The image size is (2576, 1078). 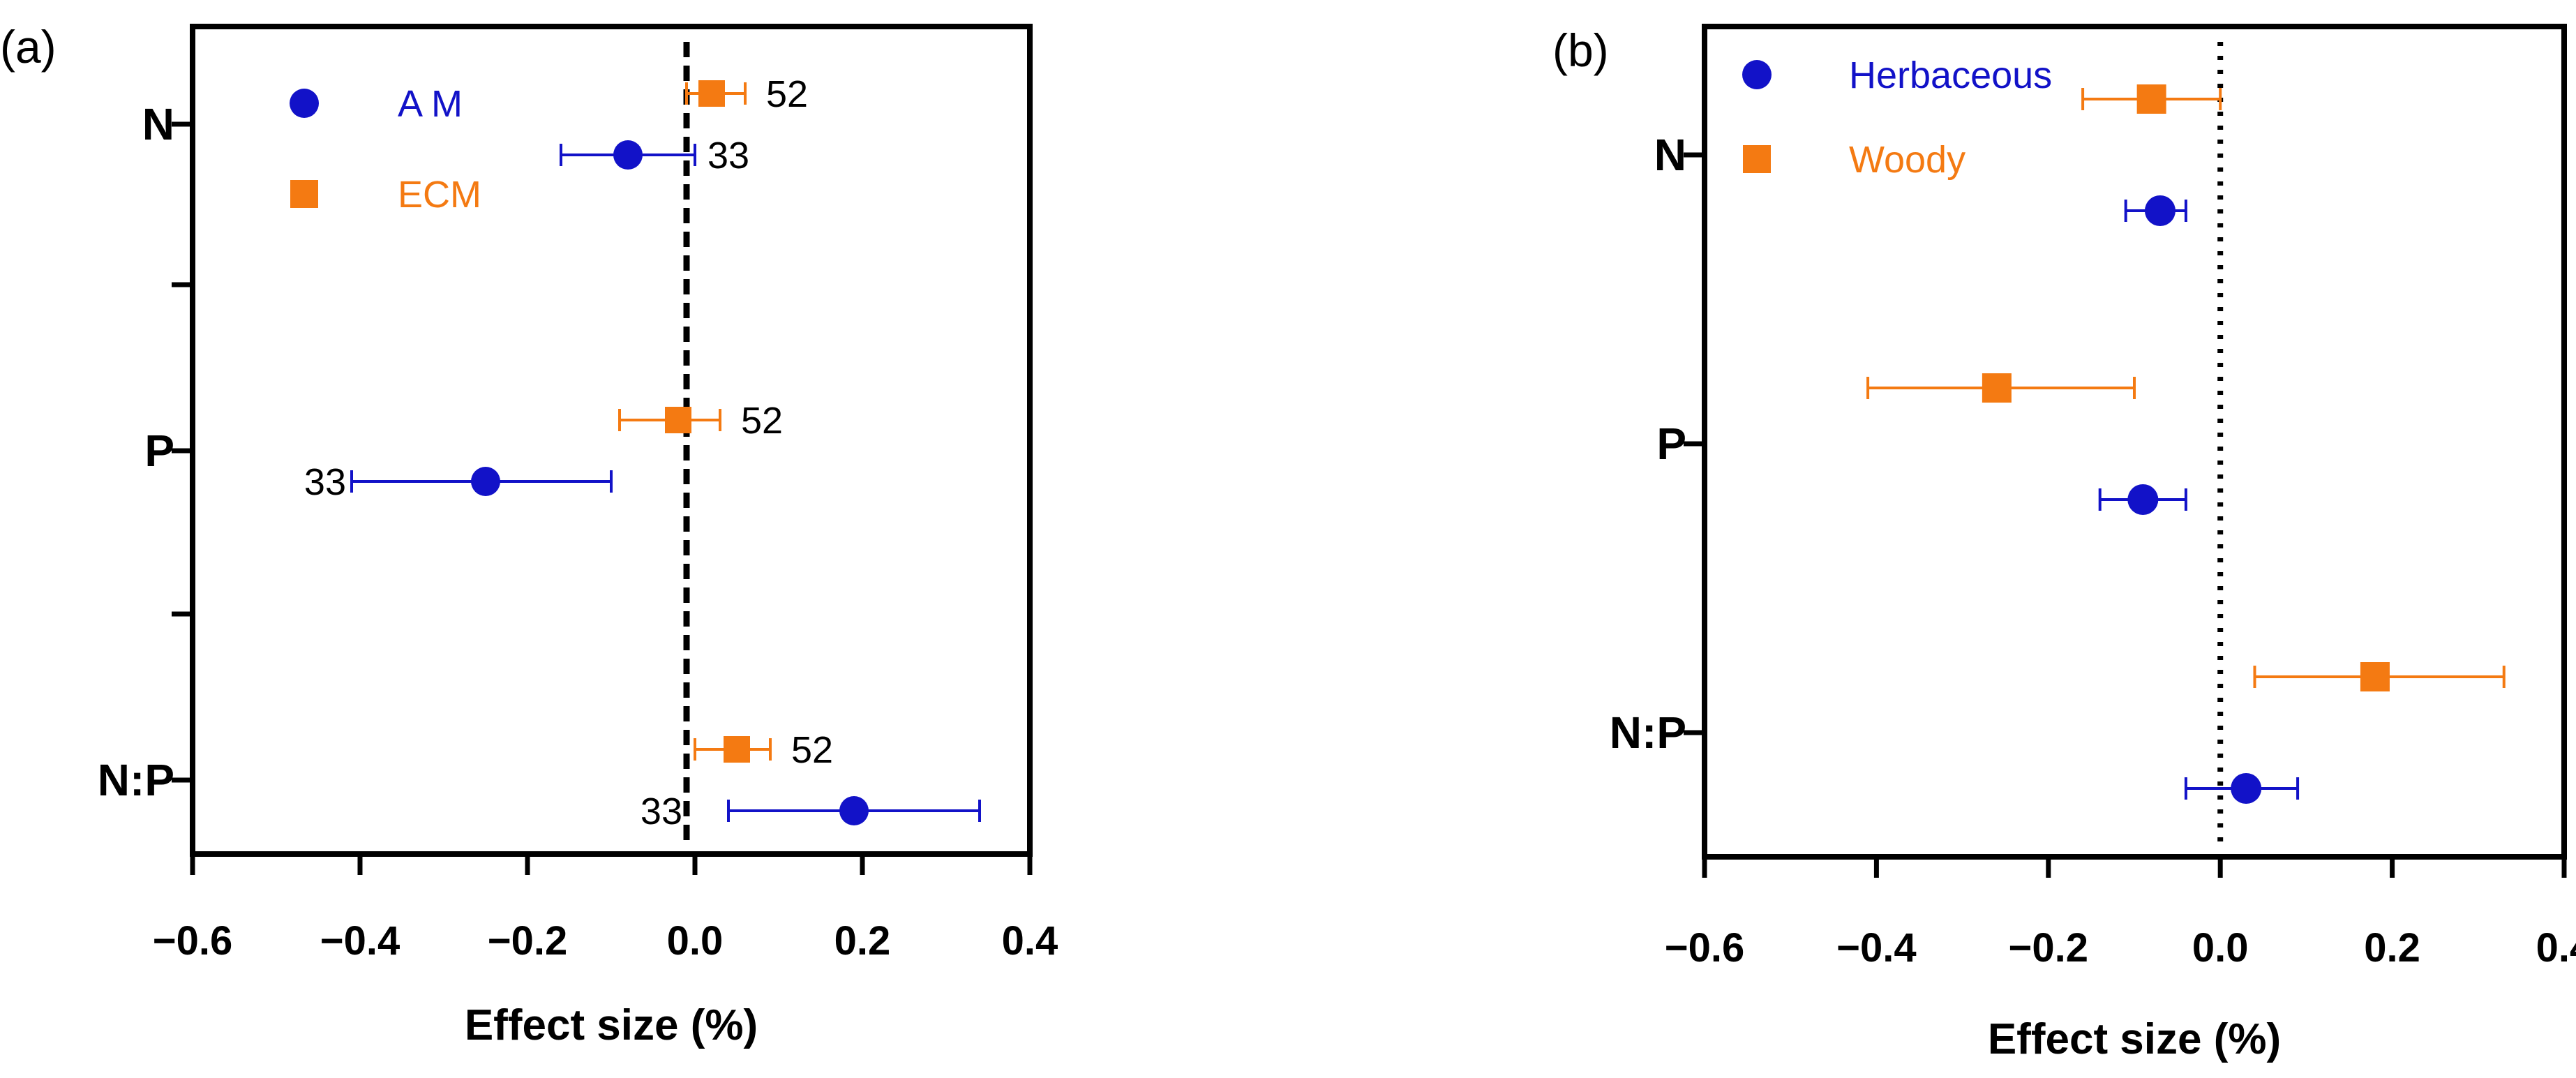 I want to click on panel-b-x-tick-label: 0.2, so click(x=2392, y=948).